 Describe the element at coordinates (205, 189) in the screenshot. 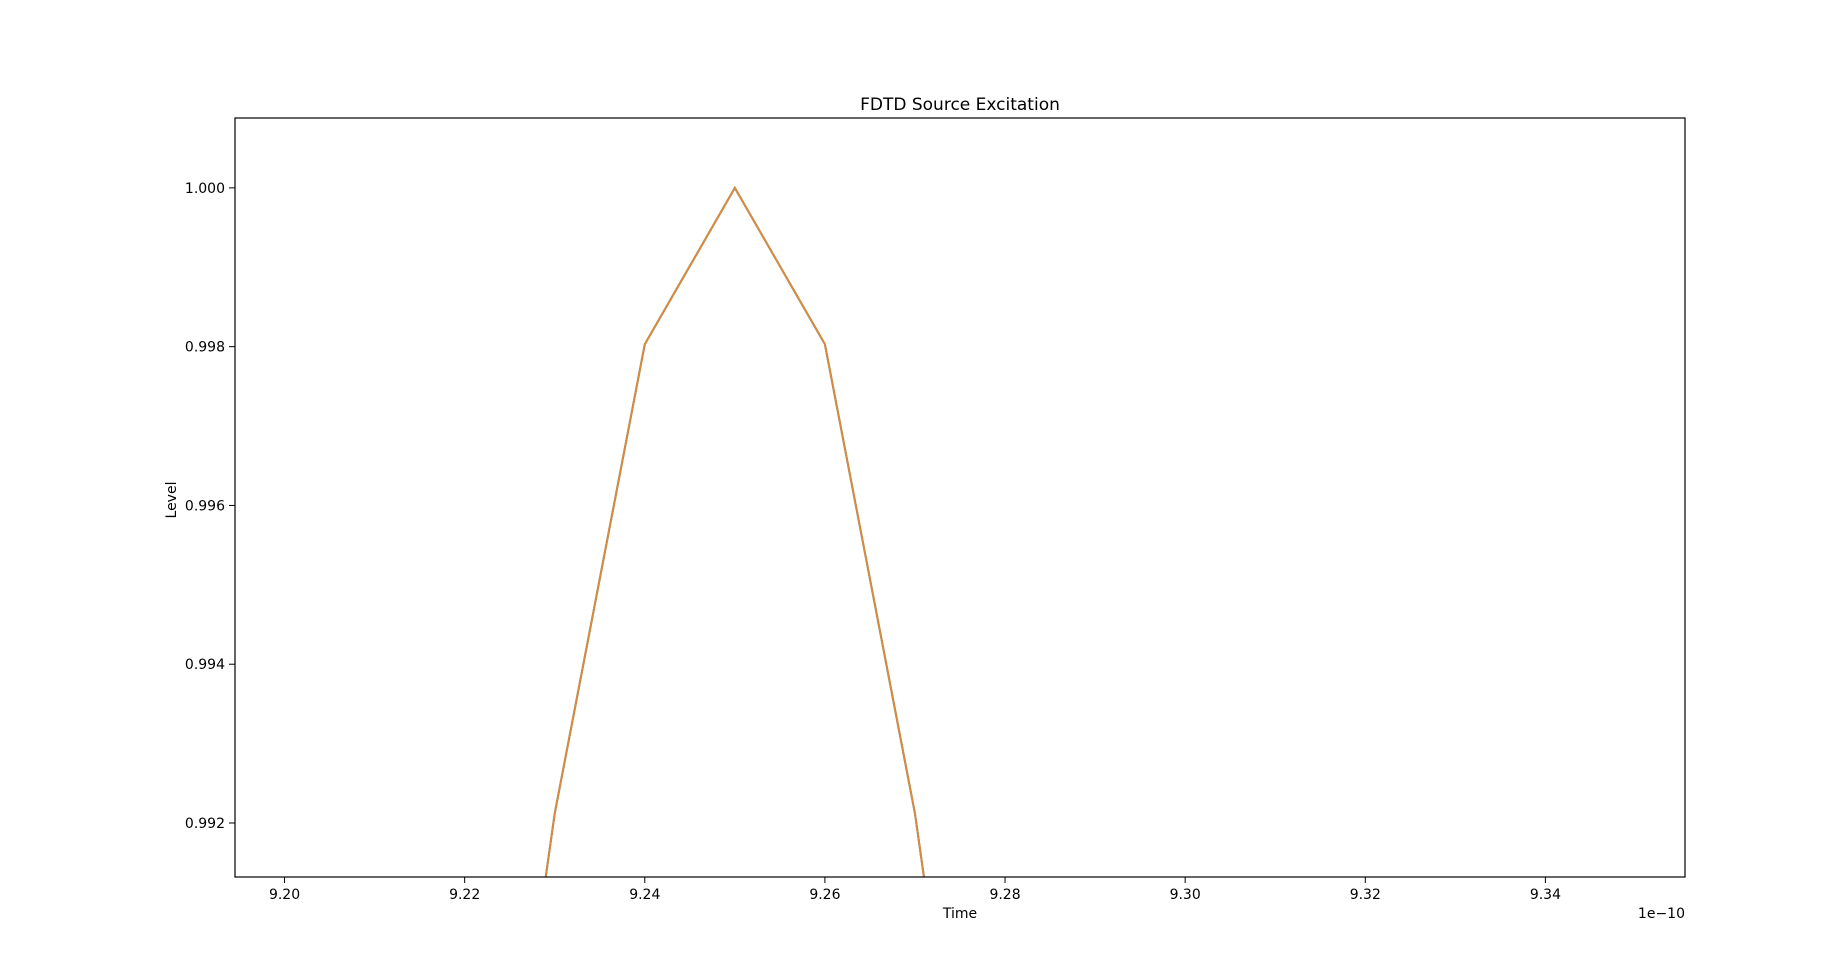

I see `y-tick-label: 1.000` at that location.